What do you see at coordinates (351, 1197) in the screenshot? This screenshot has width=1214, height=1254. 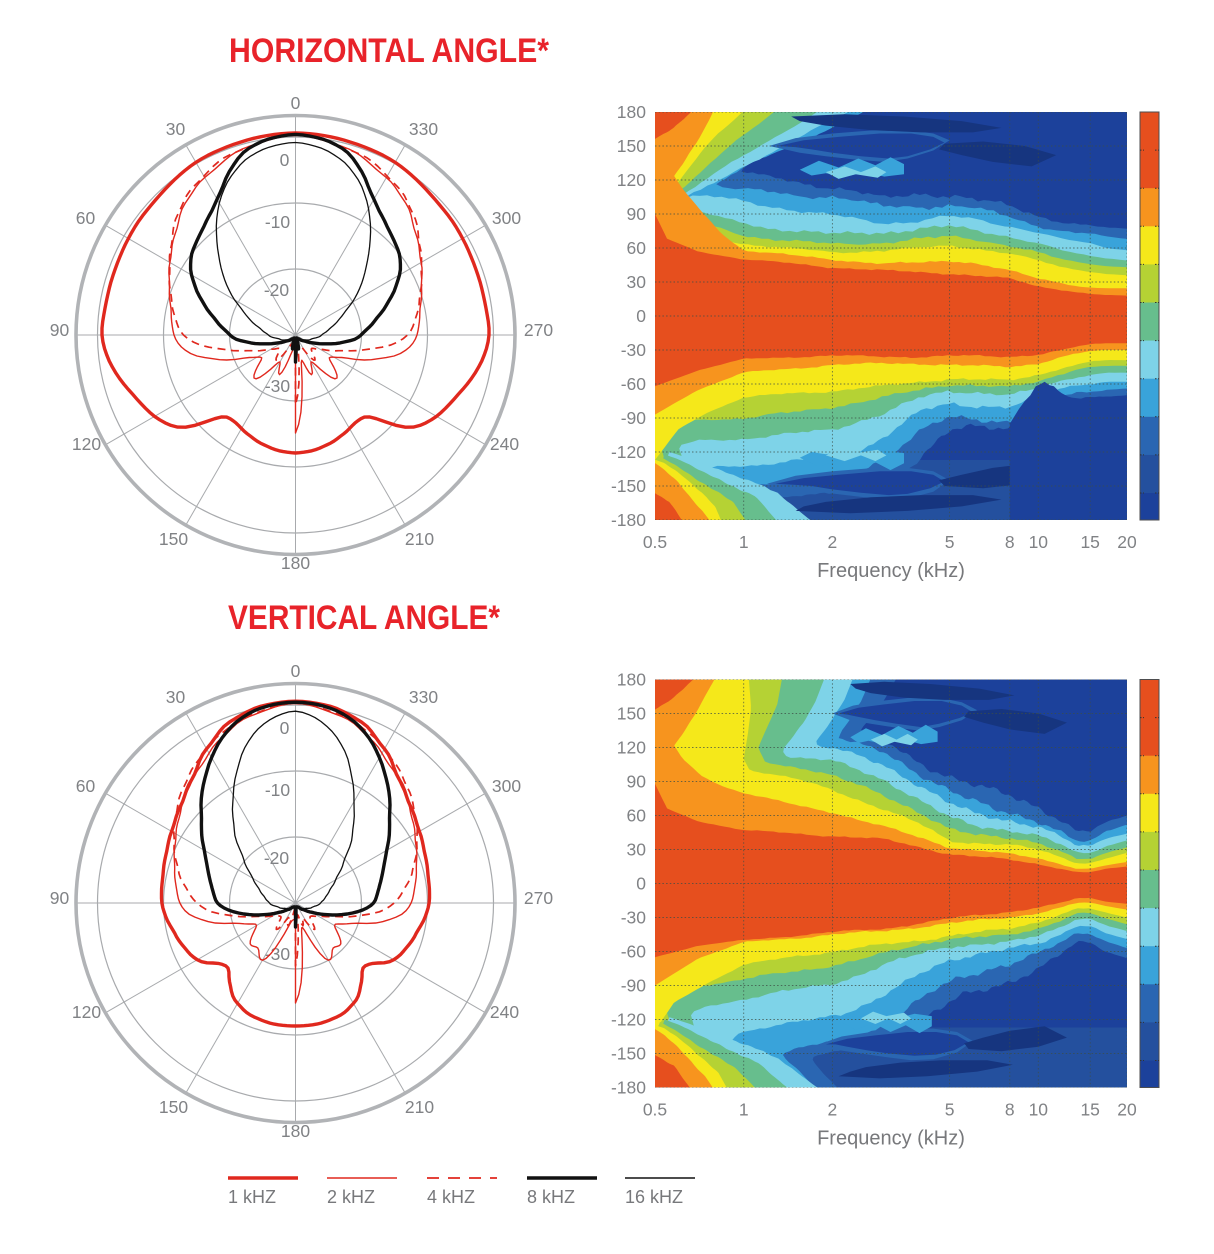 I see `svg-text: 2 kHZ` at bounding box center [351, 1197].